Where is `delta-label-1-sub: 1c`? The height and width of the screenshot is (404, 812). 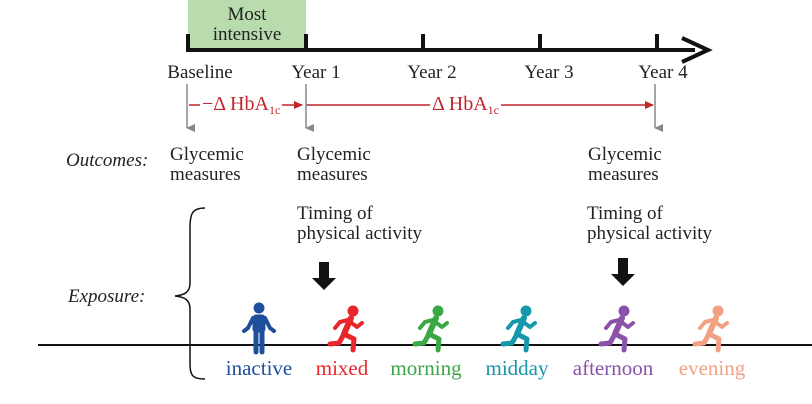
delta-label-1-sub: 1c is located at coordinates (274, 110).